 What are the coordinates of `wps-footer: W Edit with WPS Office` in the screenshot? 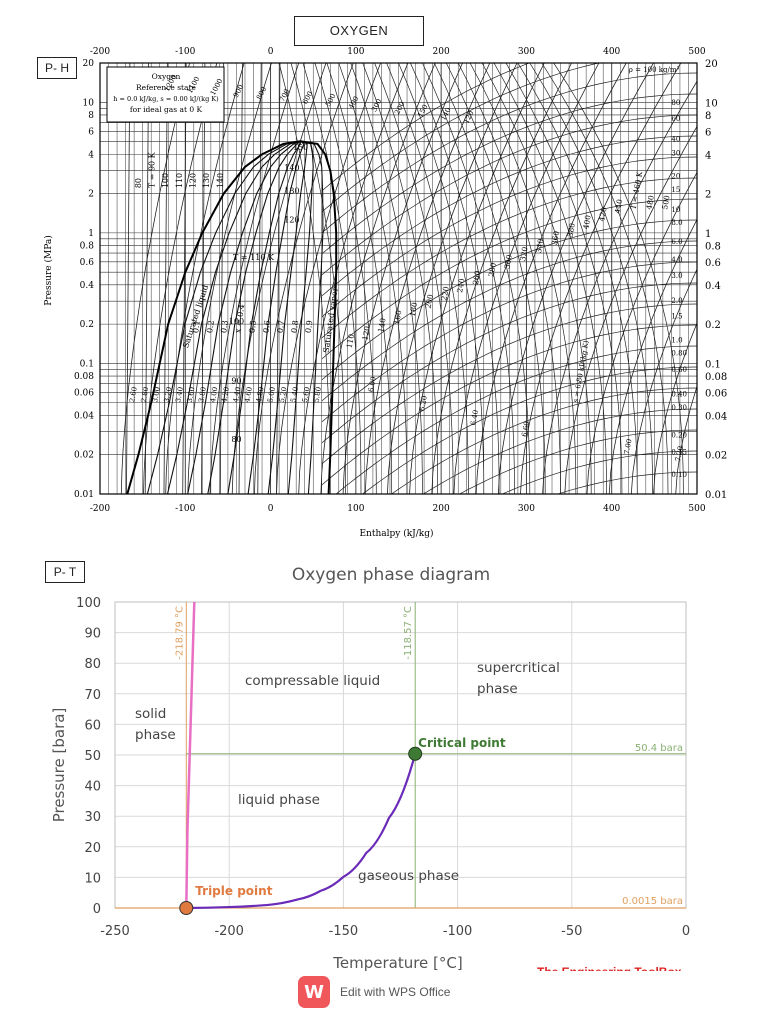 It's located at (374, 992).